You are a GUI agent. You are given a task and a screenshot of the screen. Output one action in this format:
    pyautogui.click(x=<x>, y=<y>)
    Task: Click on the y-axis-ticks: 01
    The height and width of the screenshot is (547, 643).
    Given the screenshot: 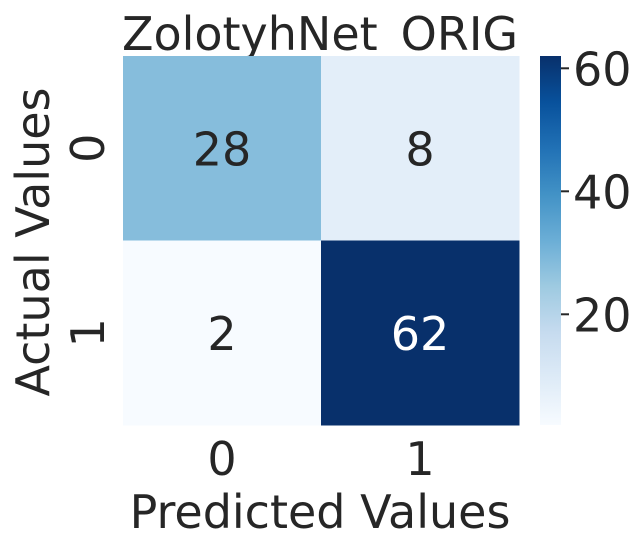 What is the action you would take?
    pyautogui.click(x=88, y=241)
    